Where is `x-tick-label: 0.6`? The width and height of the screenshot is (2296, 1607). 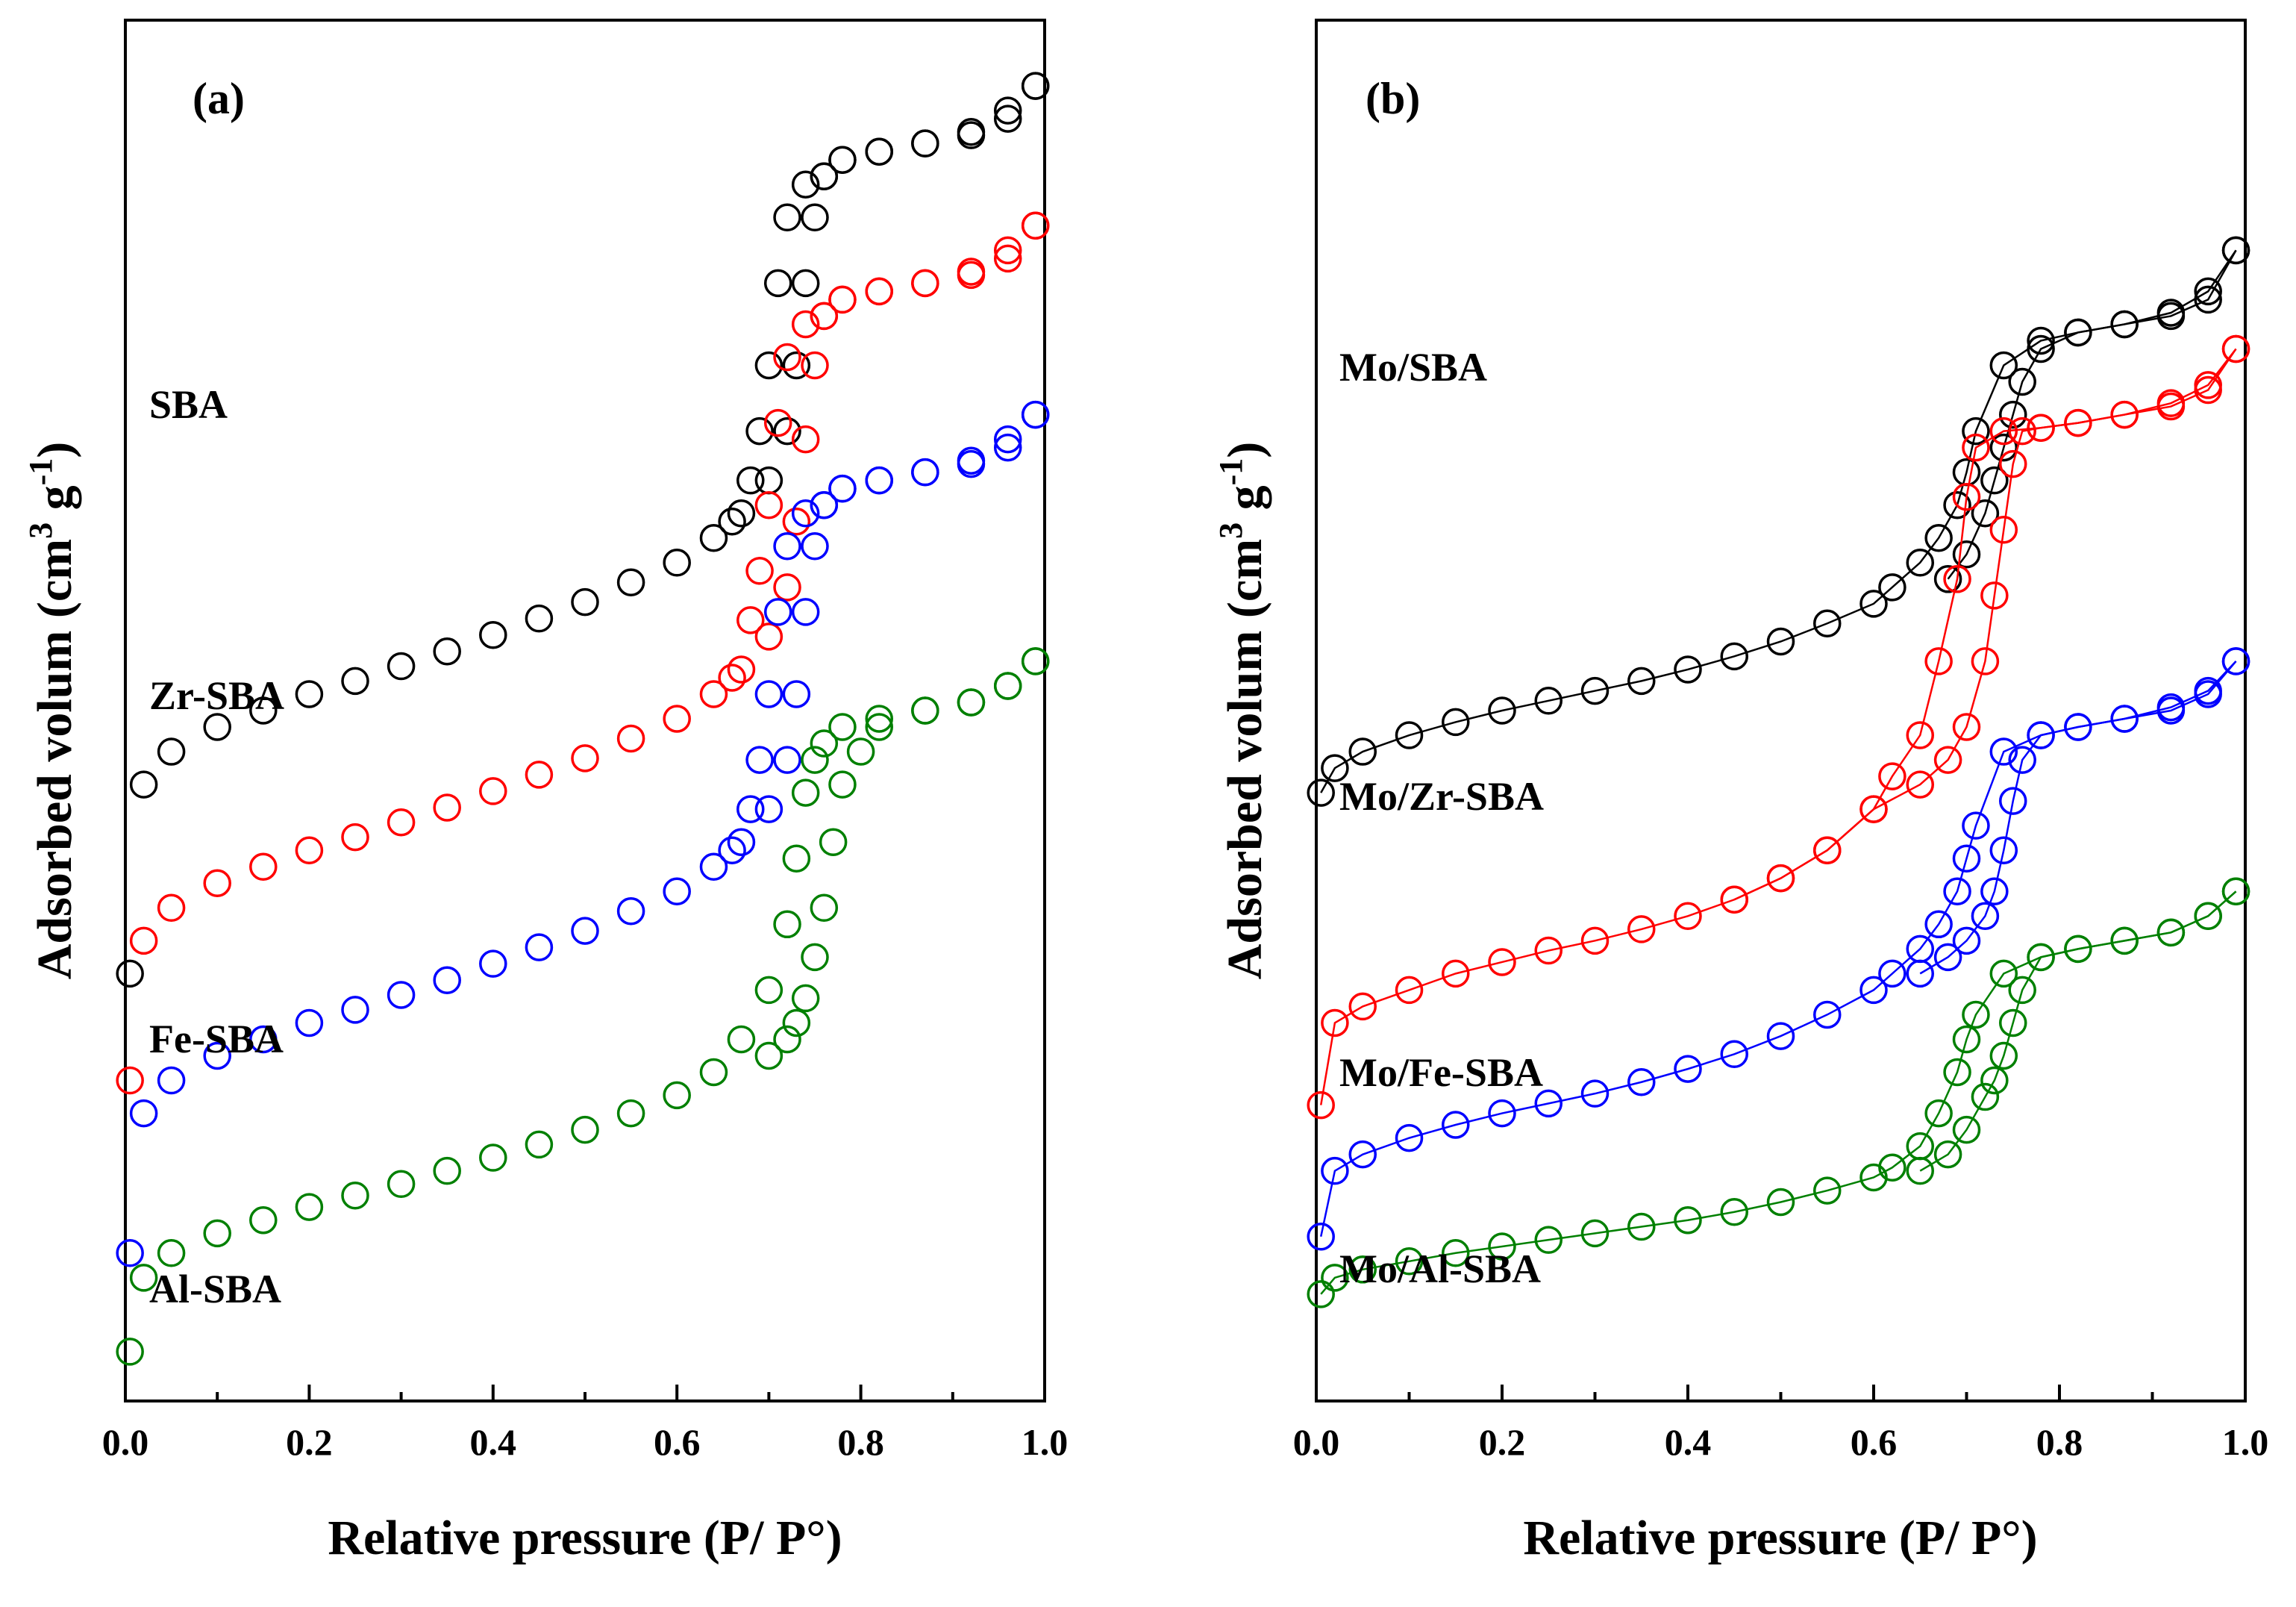 x-tick-label: 0.6 is located at coordinates (677, 1442).